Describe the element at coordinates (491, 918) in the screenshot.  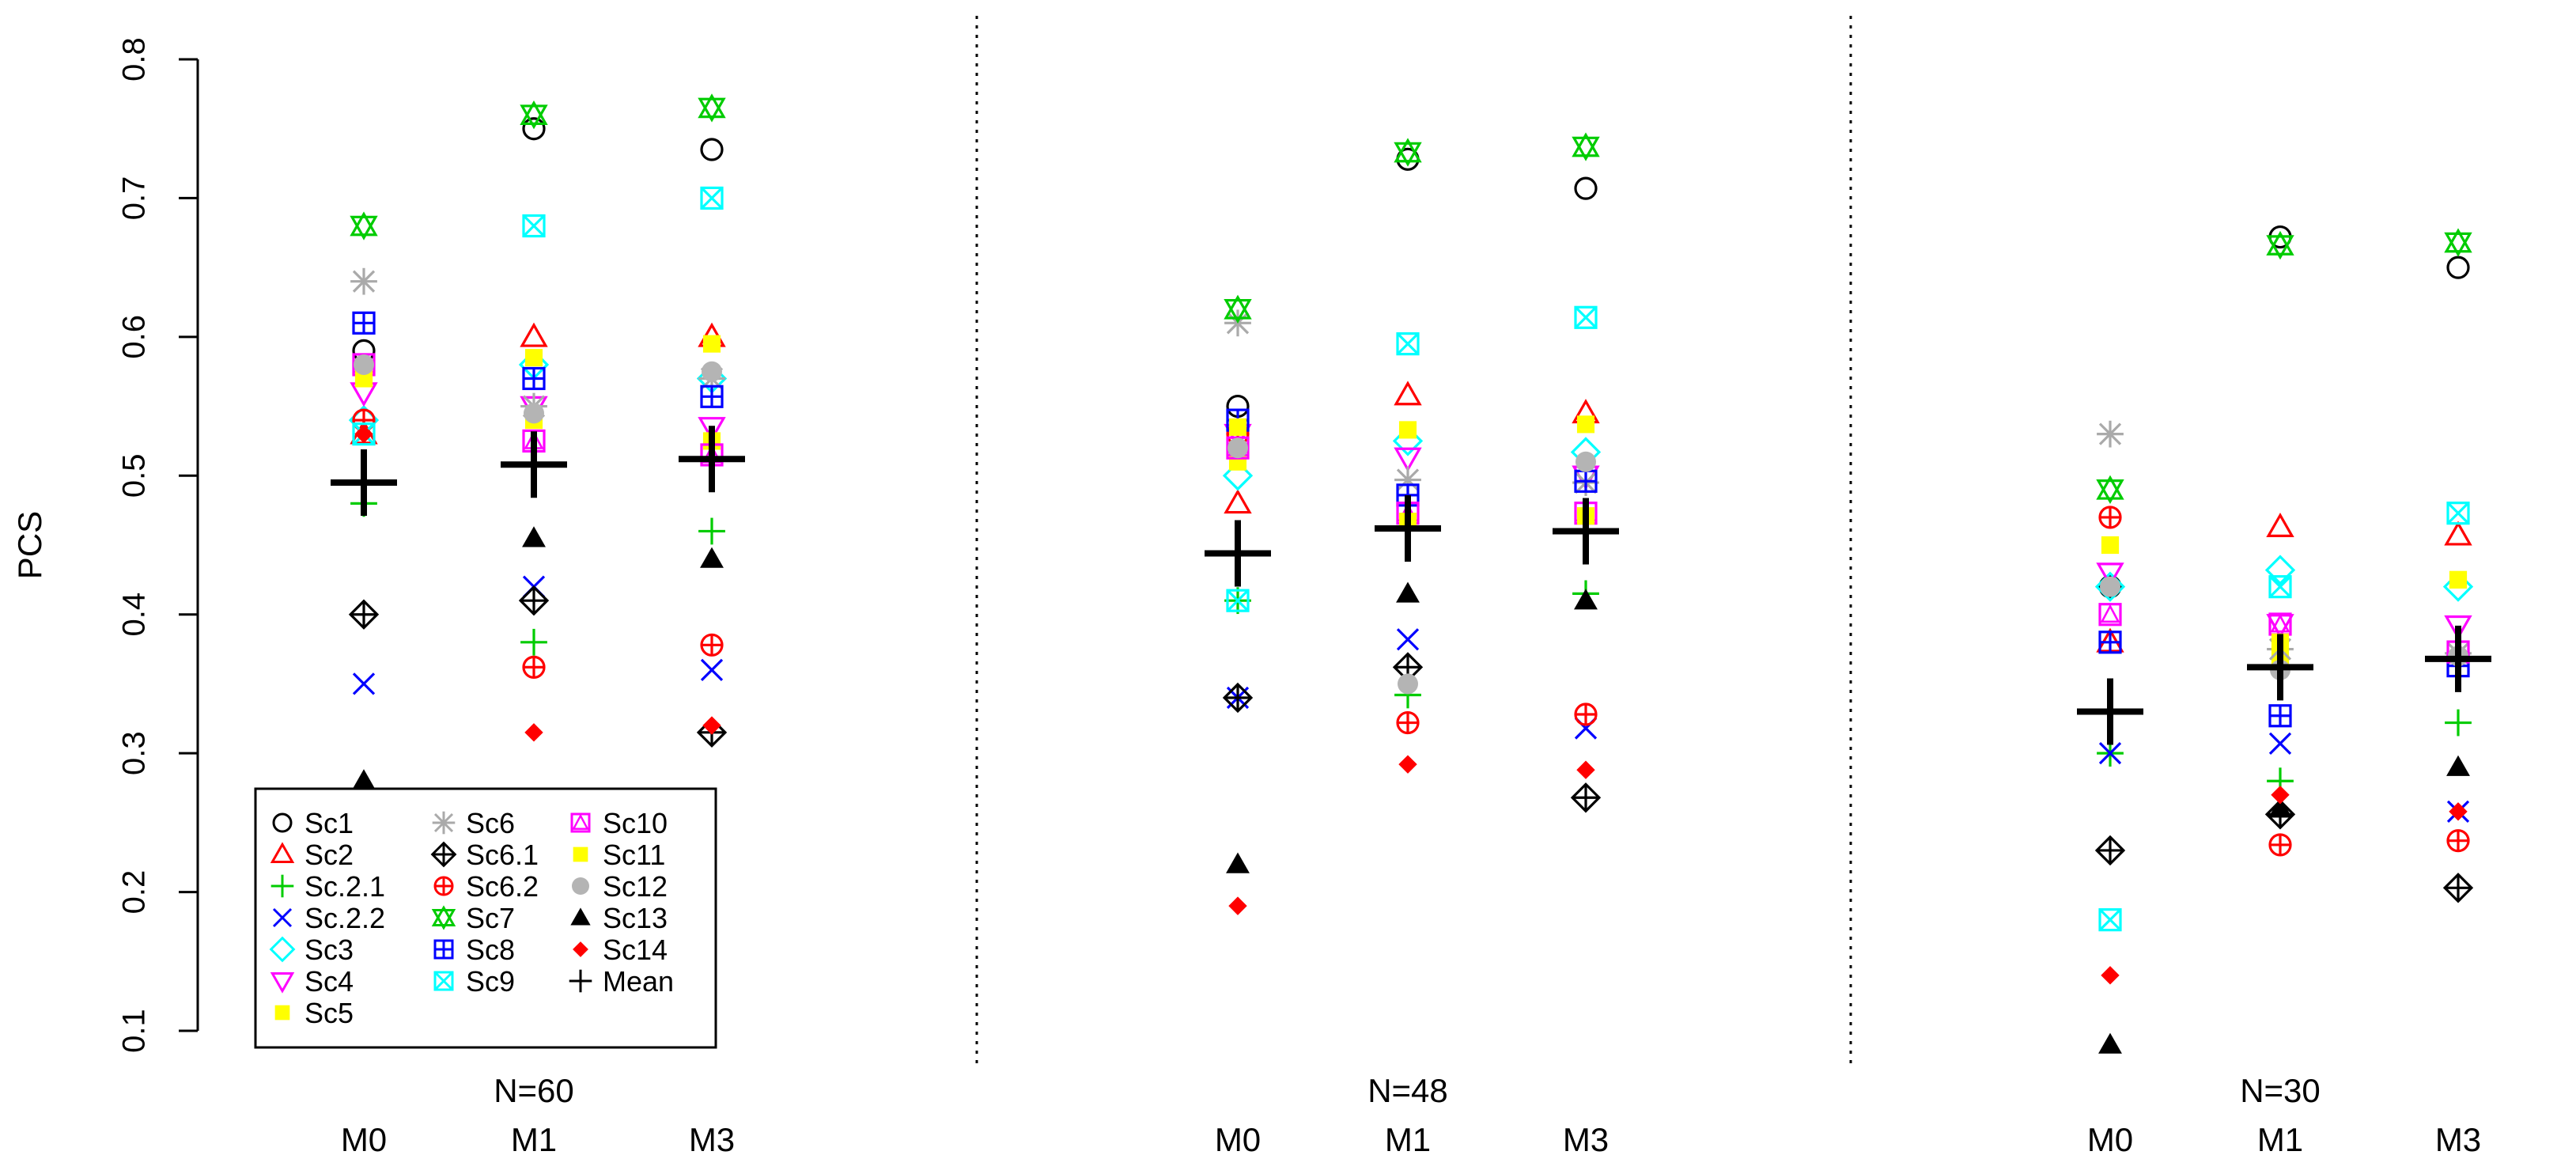
I see `legend-label: Sc7` at that location.